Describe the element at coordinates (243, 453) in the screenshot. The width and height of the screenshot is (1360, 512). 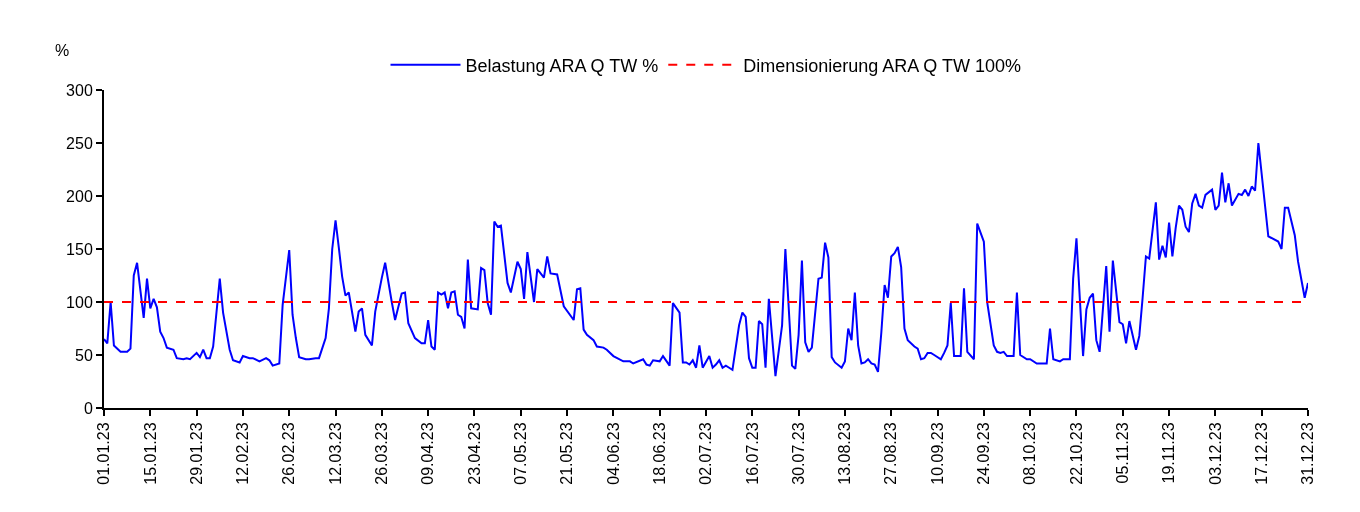
I see `x-tick-label: 12.02.23` at that location.